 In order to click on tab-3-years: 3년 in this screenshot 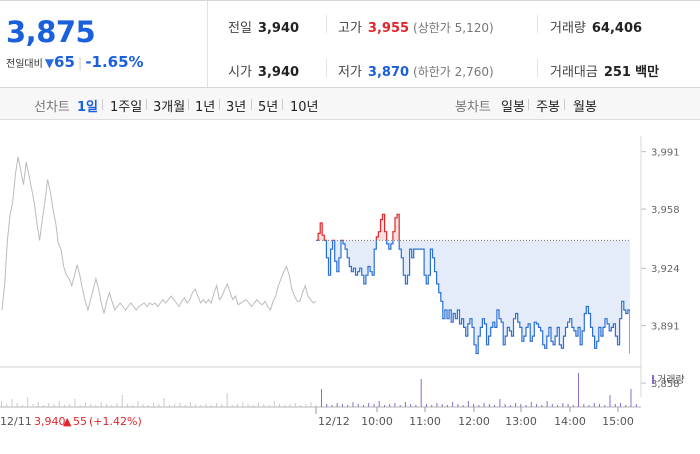, I will do `click(236, 107)`.